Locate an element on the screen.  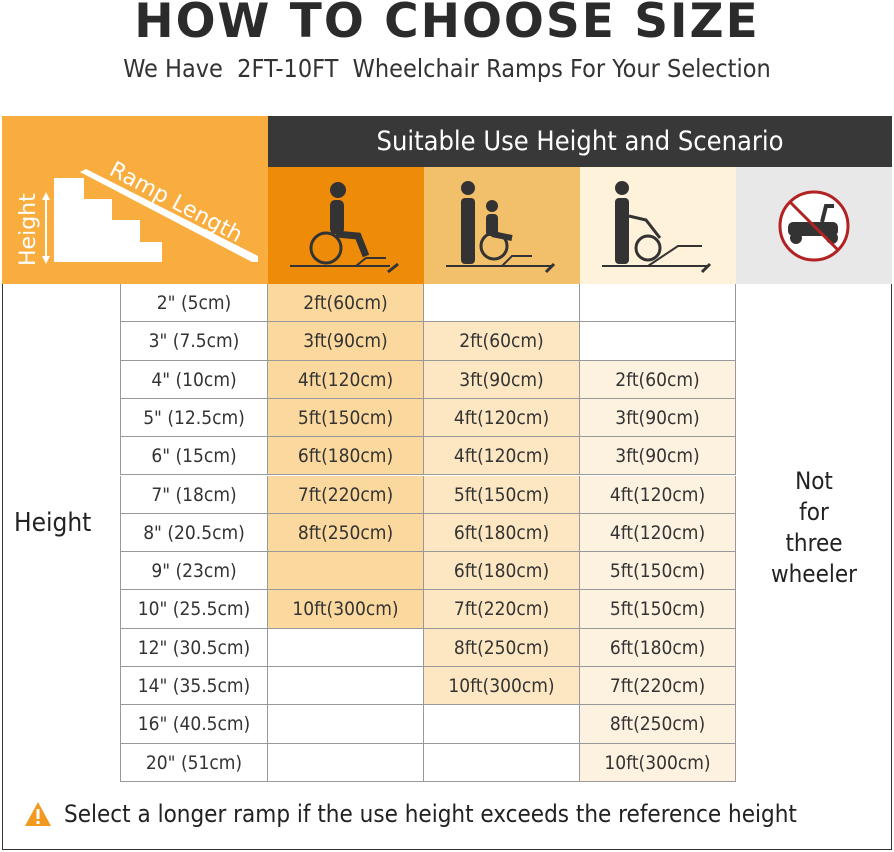
height-cell: 6" (15cm) is located at coordinates (194, 456).